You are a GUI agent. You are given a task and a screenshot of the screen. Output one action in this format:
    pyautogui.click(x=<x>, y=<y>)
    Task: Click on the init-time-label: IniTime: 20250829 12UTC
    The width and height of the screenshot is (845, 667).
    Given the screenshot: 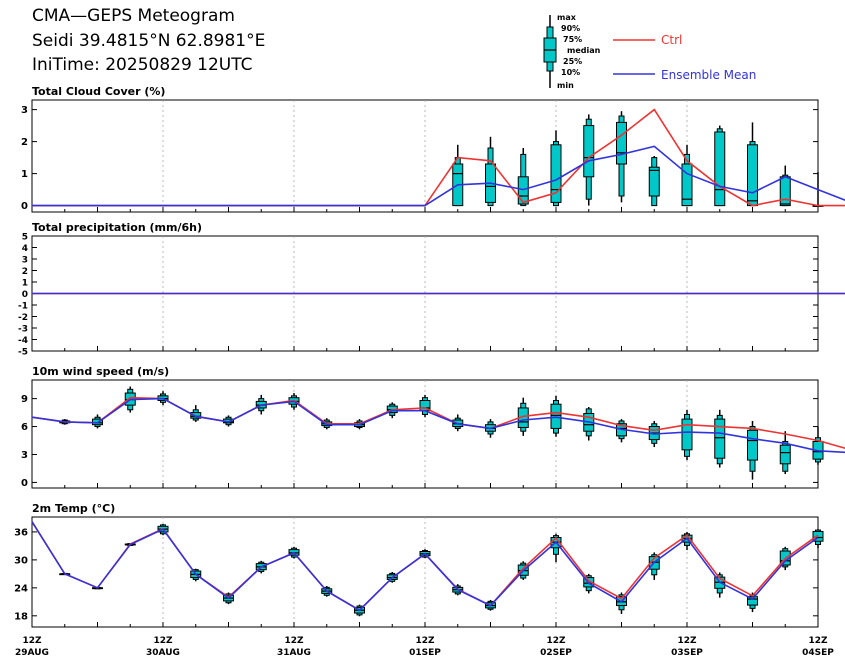 What is the action you would take?
    pyautogui.click(x=142, y=65)
    